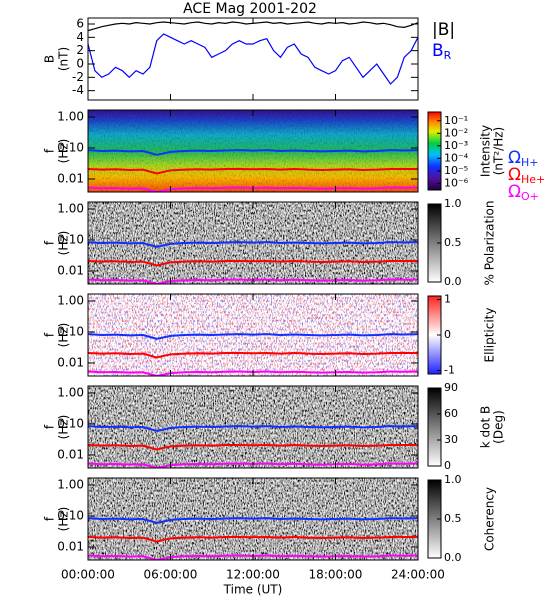  Describe the element at coordinates (499, 151) in the screenshot. I see `colorbar-label: (nT²/Hz)` at that location.